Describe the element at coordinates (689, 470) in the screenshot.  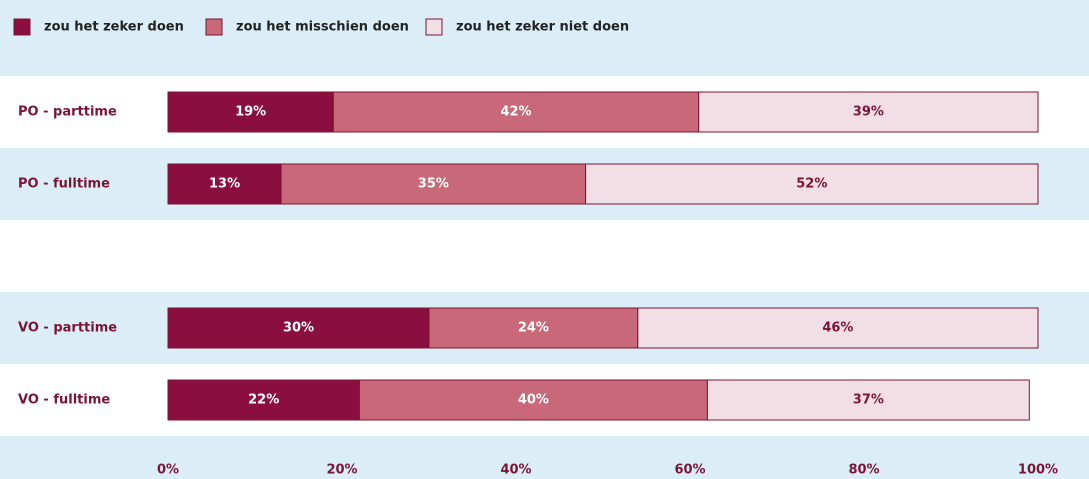
I see `x-tick-label: 60%` at that location.